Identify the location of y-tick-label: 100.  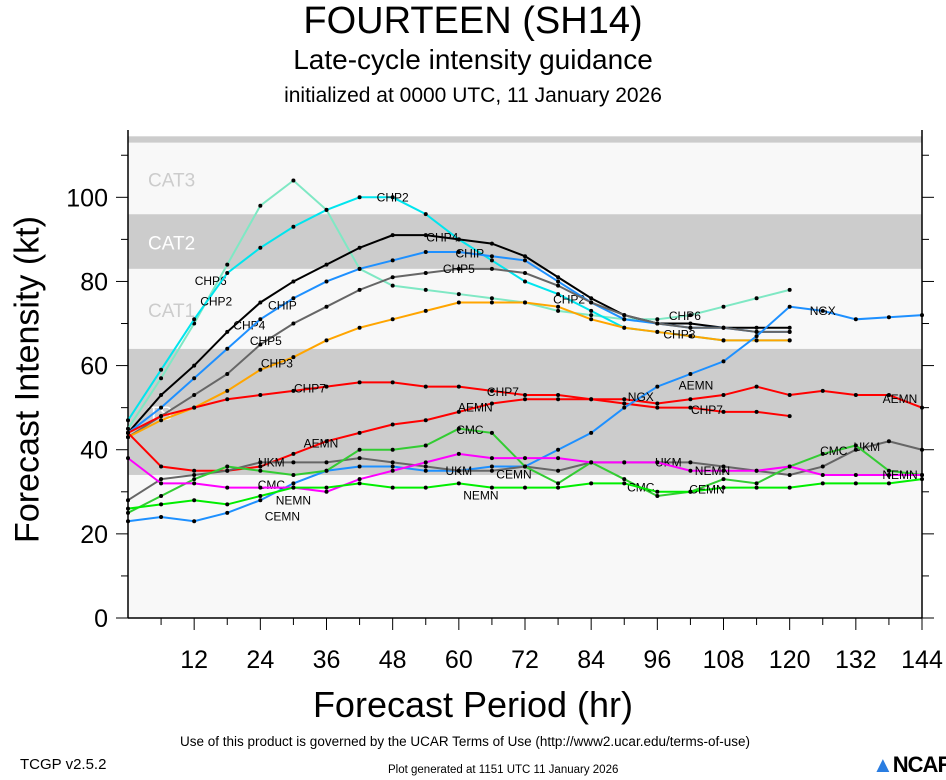
(87, 198).